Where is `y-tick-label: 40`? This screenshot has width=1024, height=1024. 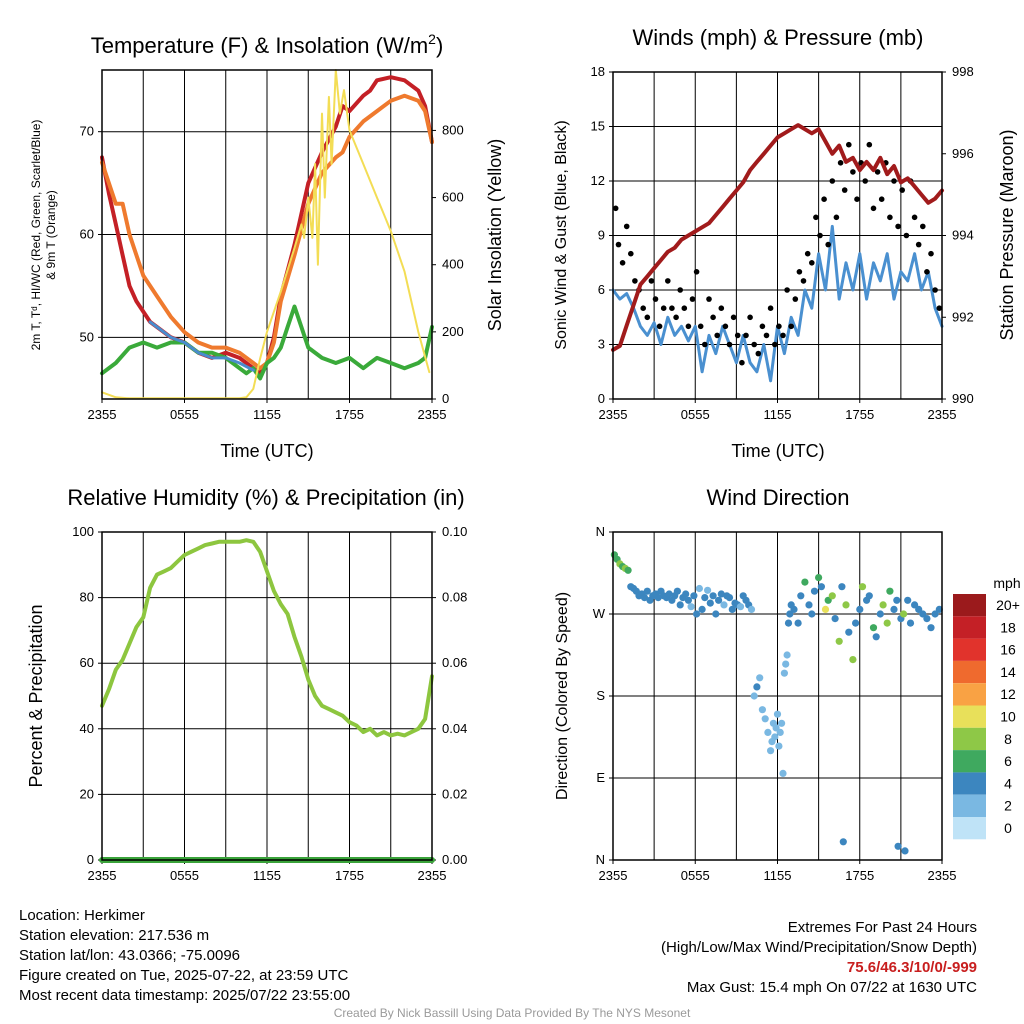 y-tick-label: 40 is located at coordinates (87, 728).